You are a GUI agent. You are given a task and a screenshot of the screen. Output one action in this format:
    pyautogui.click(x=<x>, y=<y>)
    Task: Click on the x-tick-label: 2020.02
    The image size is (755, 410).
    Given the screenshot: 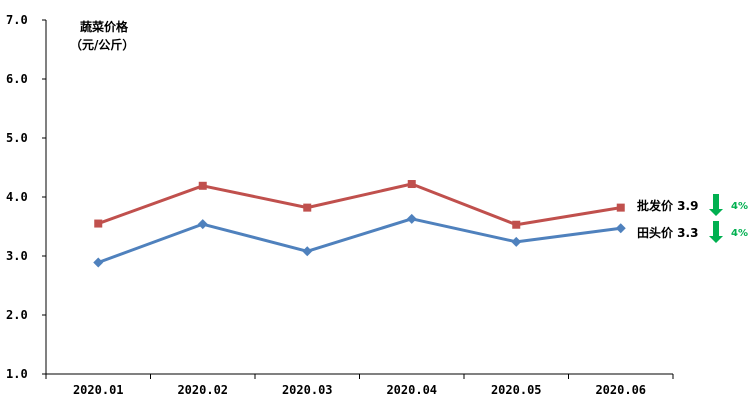 What is the action you would take?
    pyautogui.click(x=202, y=390)
    